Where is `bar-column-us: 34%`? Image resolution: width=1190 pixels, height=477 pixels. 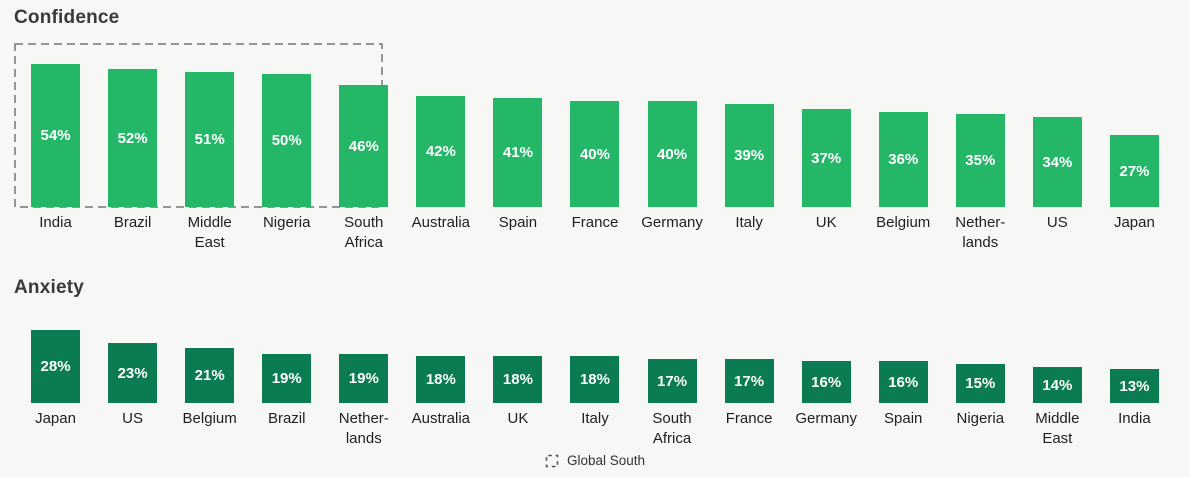
bar-column-us: 34% is located at coordinates (1057, 162).